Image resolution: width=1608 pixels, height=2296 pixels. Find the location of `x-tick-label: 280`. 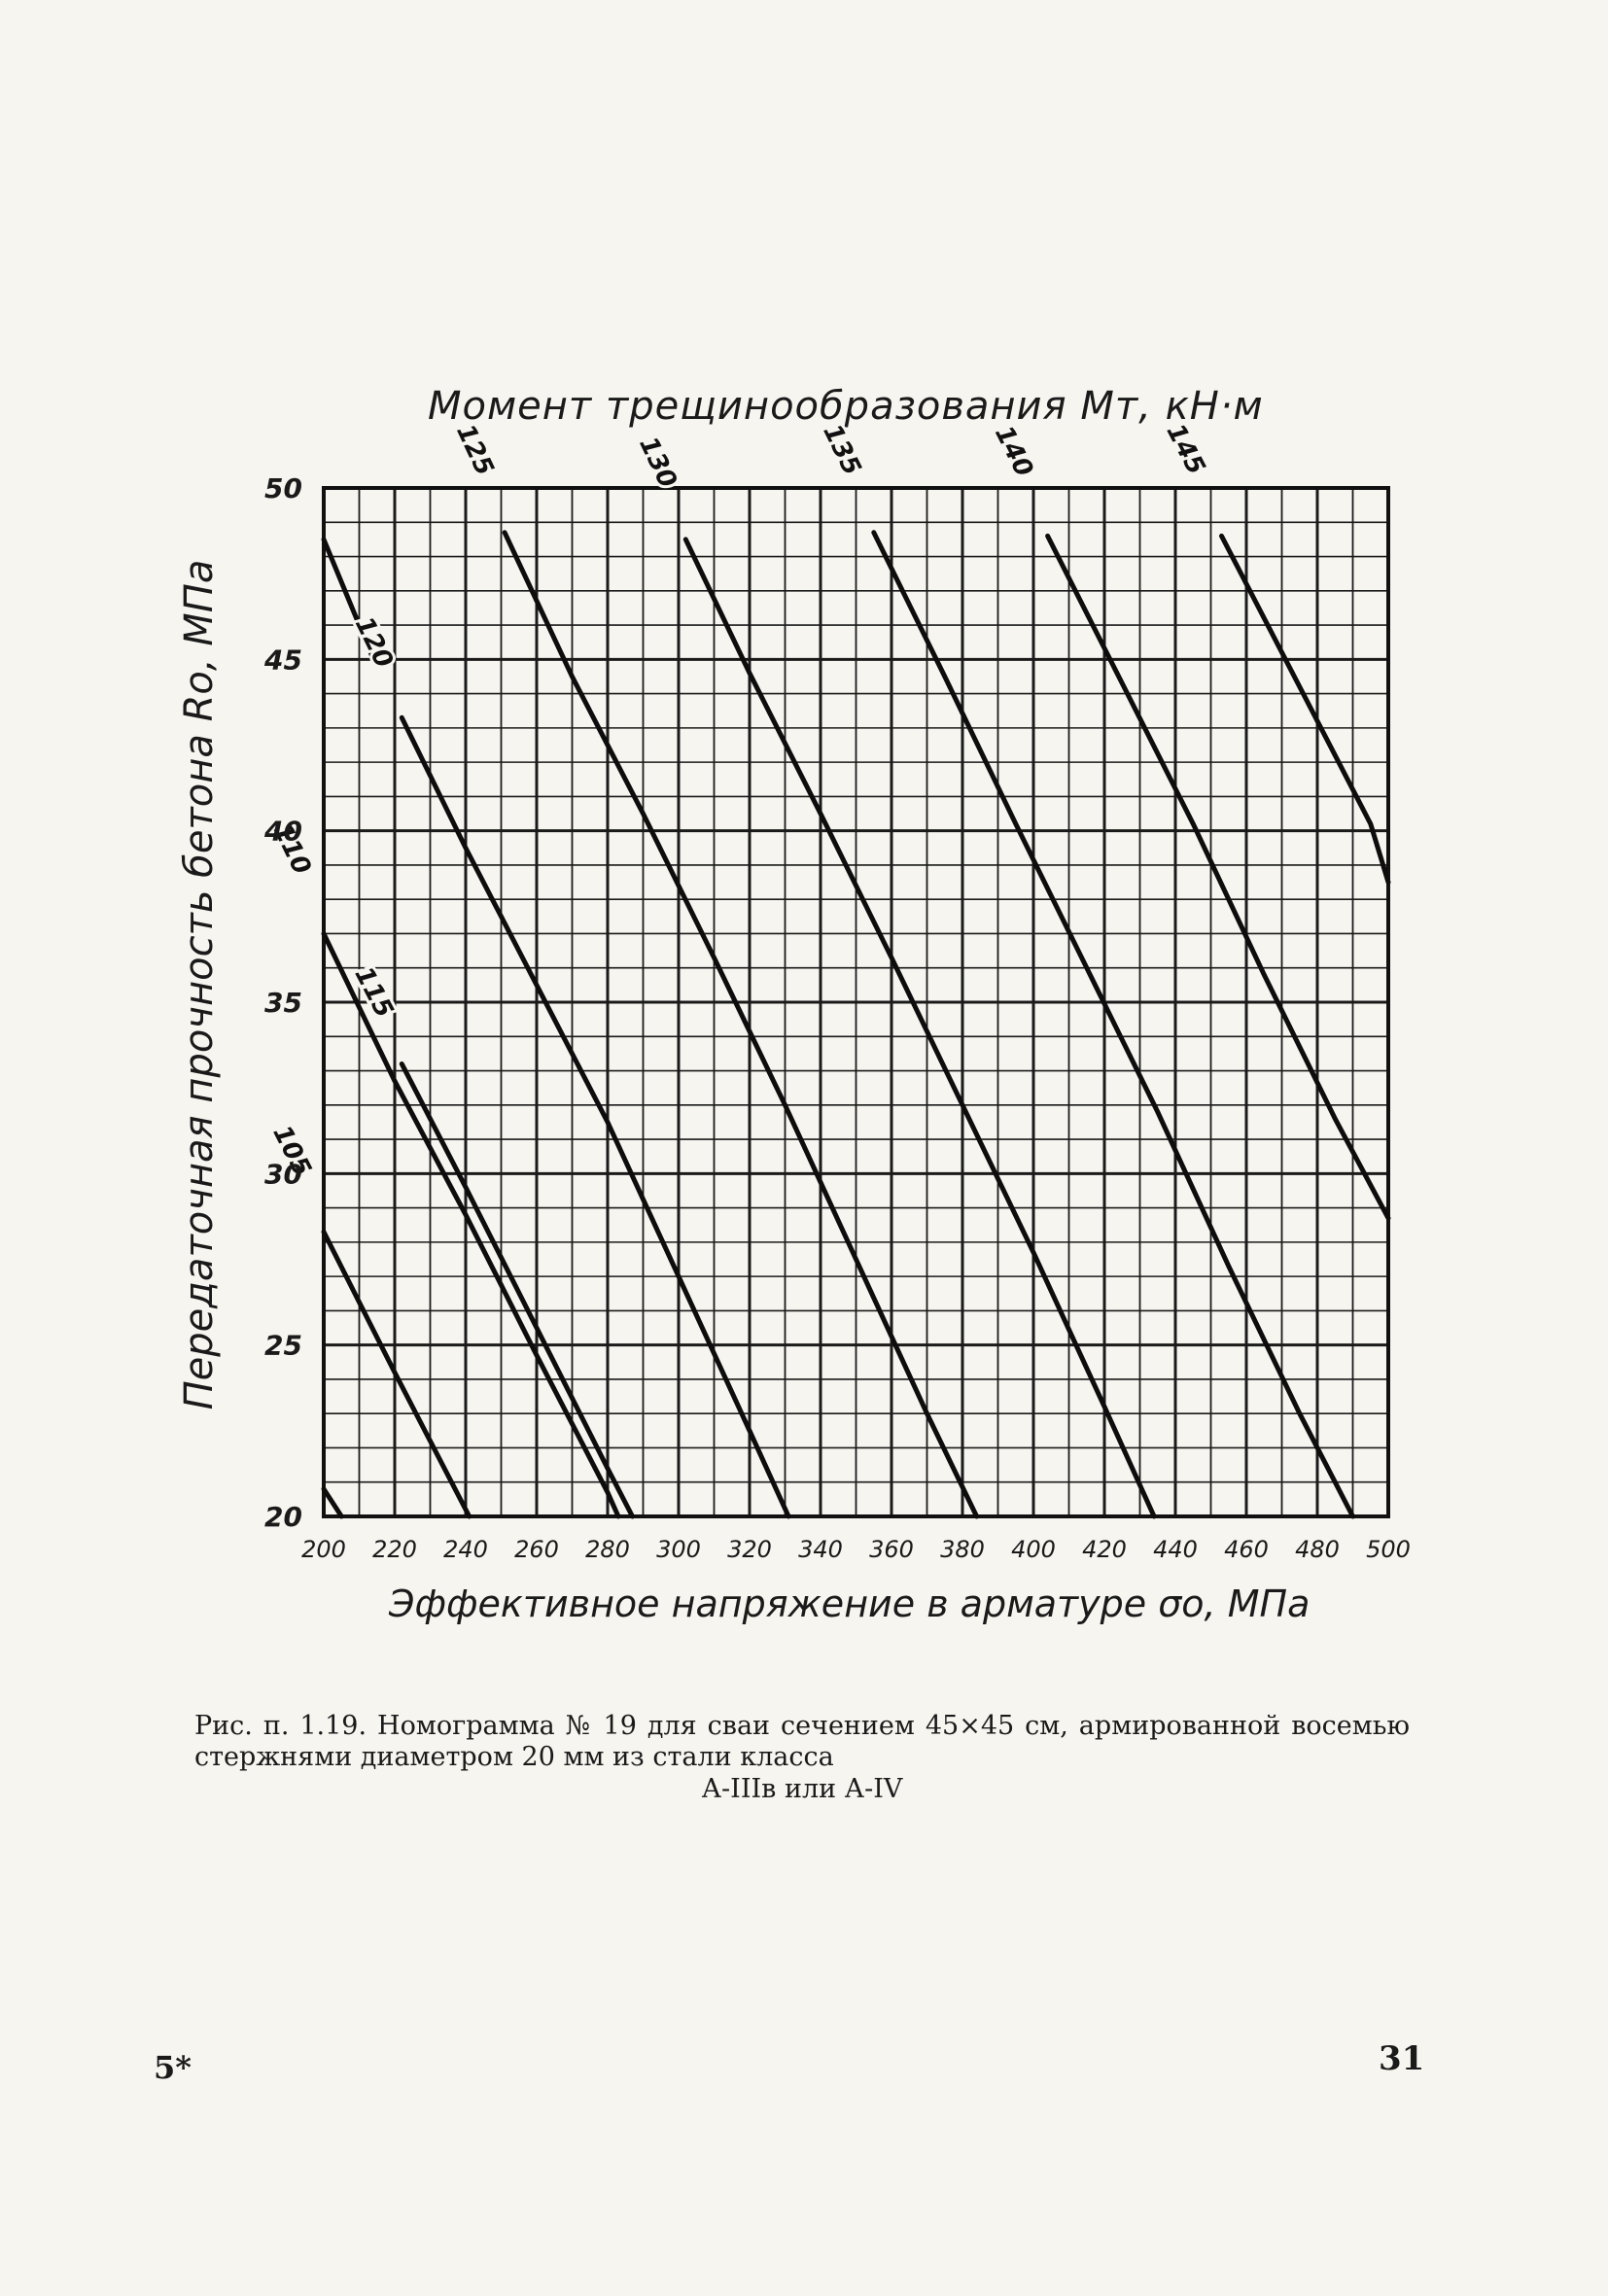

x-tick-label: 280 is located at coordinates (608, 1549).